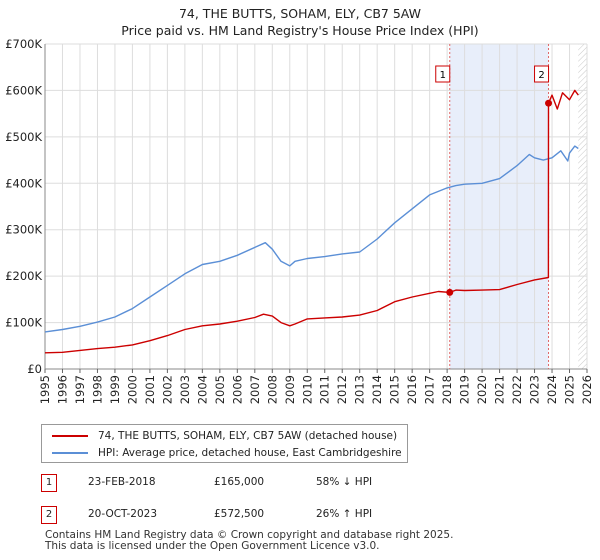 The width and height of the screenshot is (600, 560). Describe the element at coordinates (307, 389) in the screenshot. I see `x-tick-label: 2010` at that location.